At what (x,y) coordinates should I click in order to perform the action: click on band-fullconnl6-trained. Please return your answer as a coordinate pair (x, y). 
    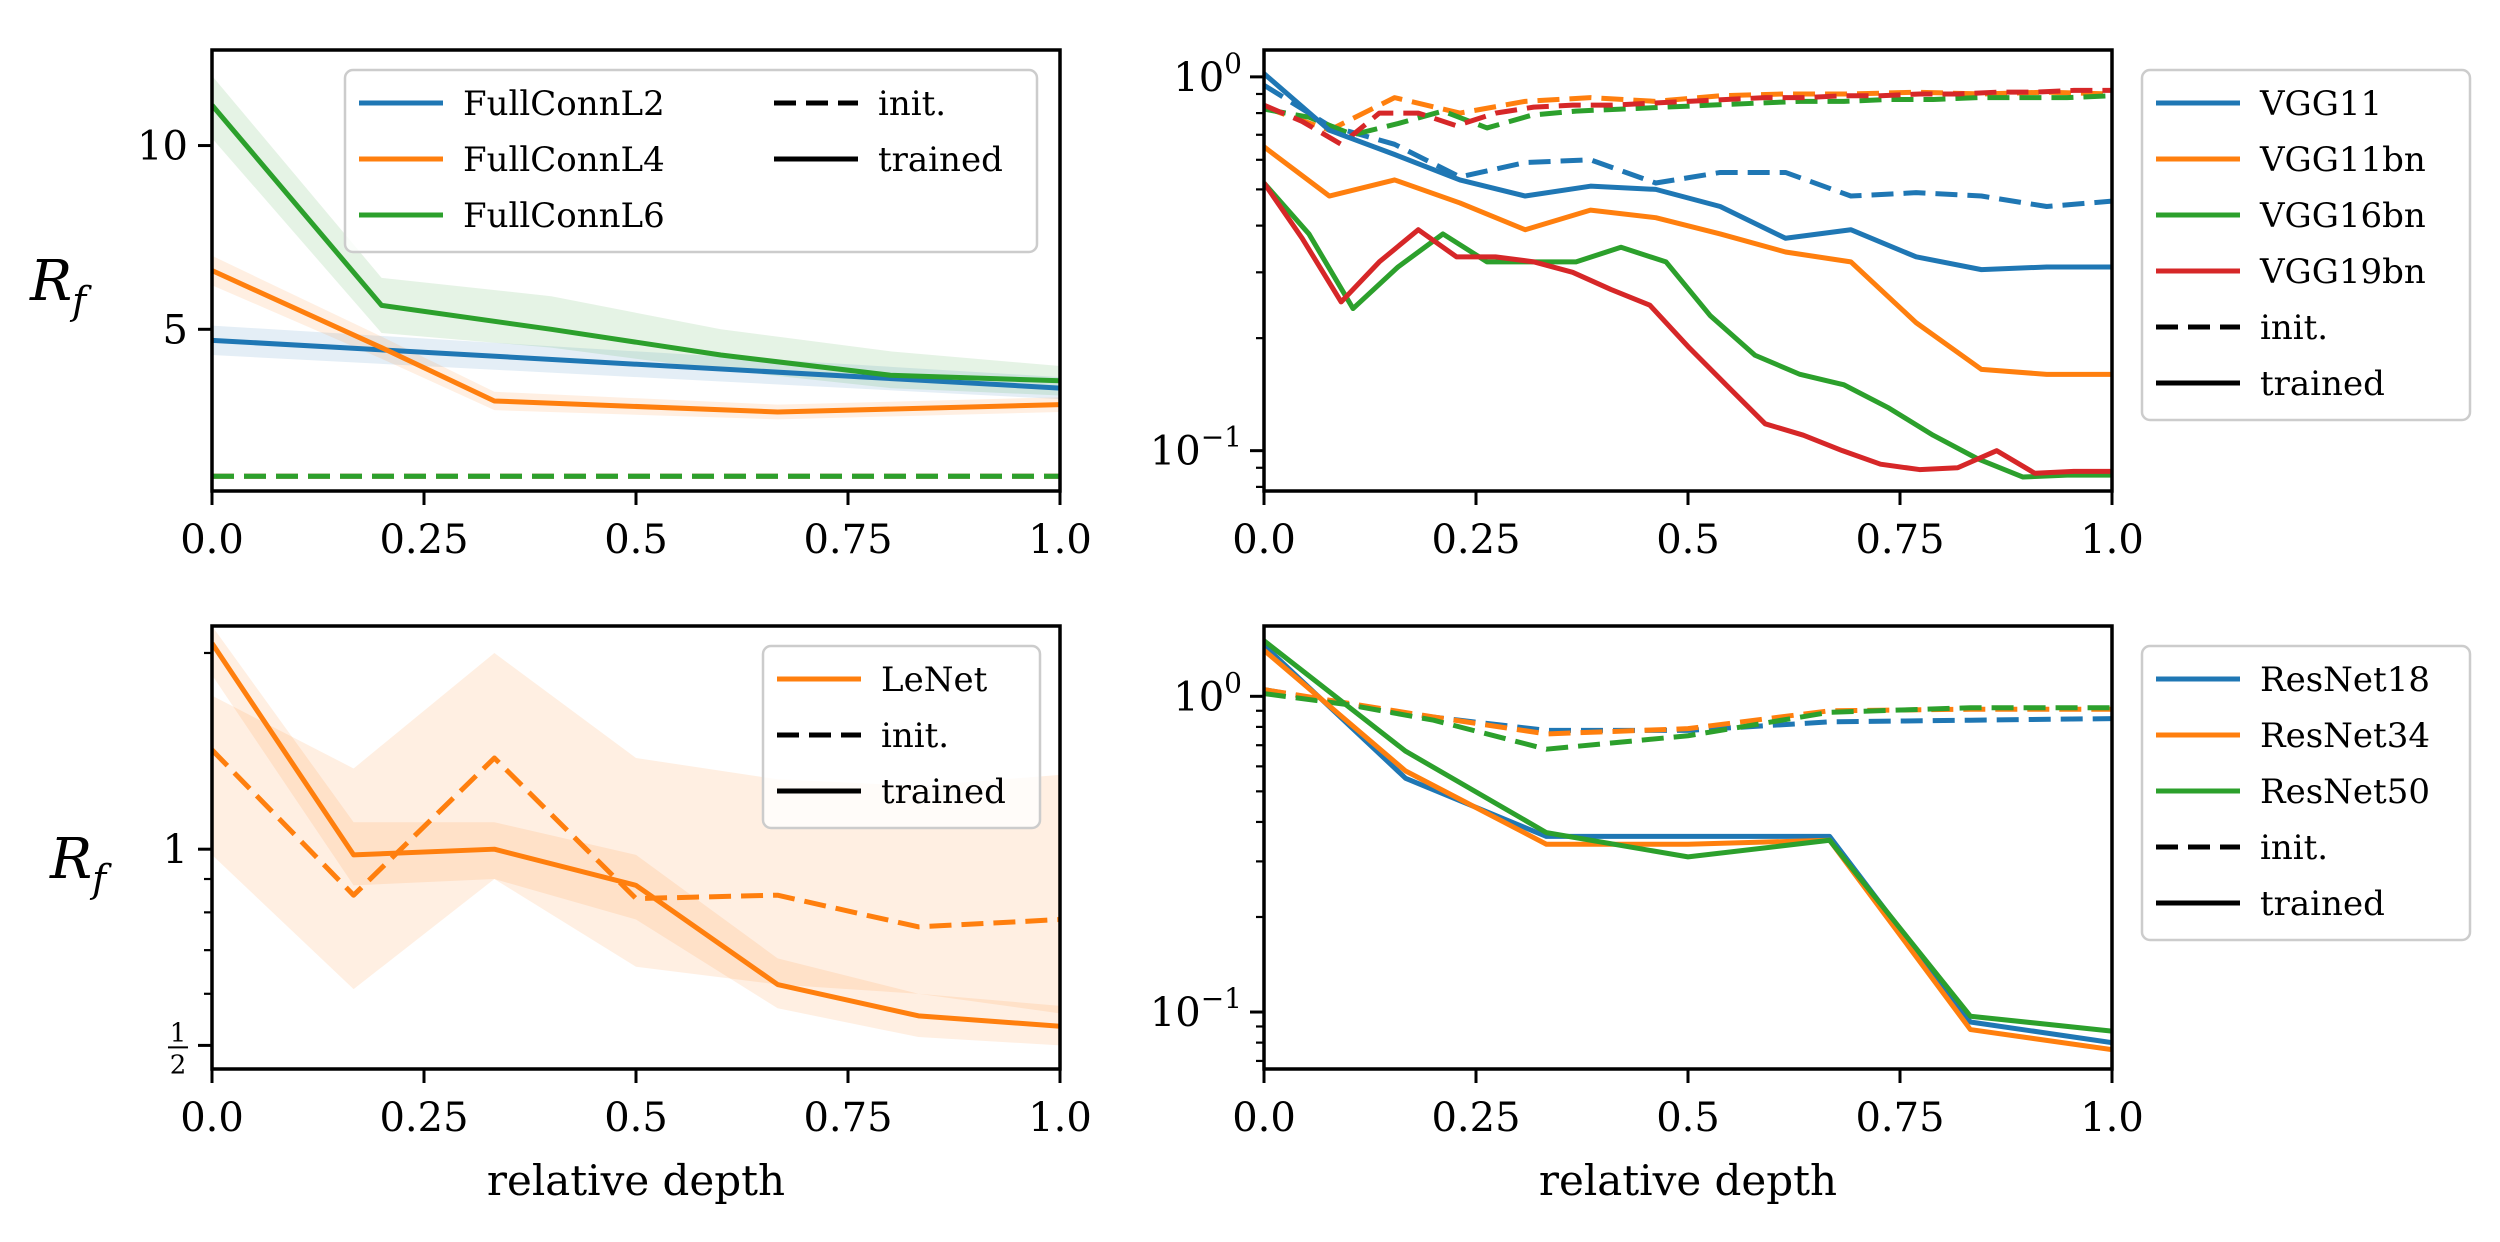
    Looking at the image, I should click on (636, 235).